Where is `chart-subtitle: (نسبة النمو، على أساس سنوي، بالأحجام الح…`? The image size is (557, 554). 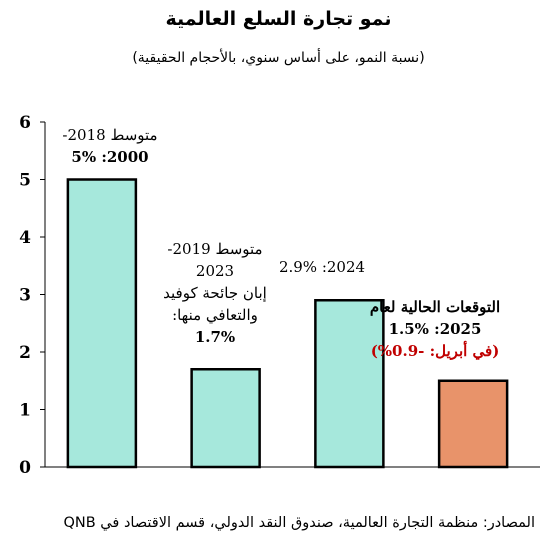 chart-subtitle: (نسبة النمو، على أساس سنوي، بالأحجام الح… is located at coordinates (278, 58).